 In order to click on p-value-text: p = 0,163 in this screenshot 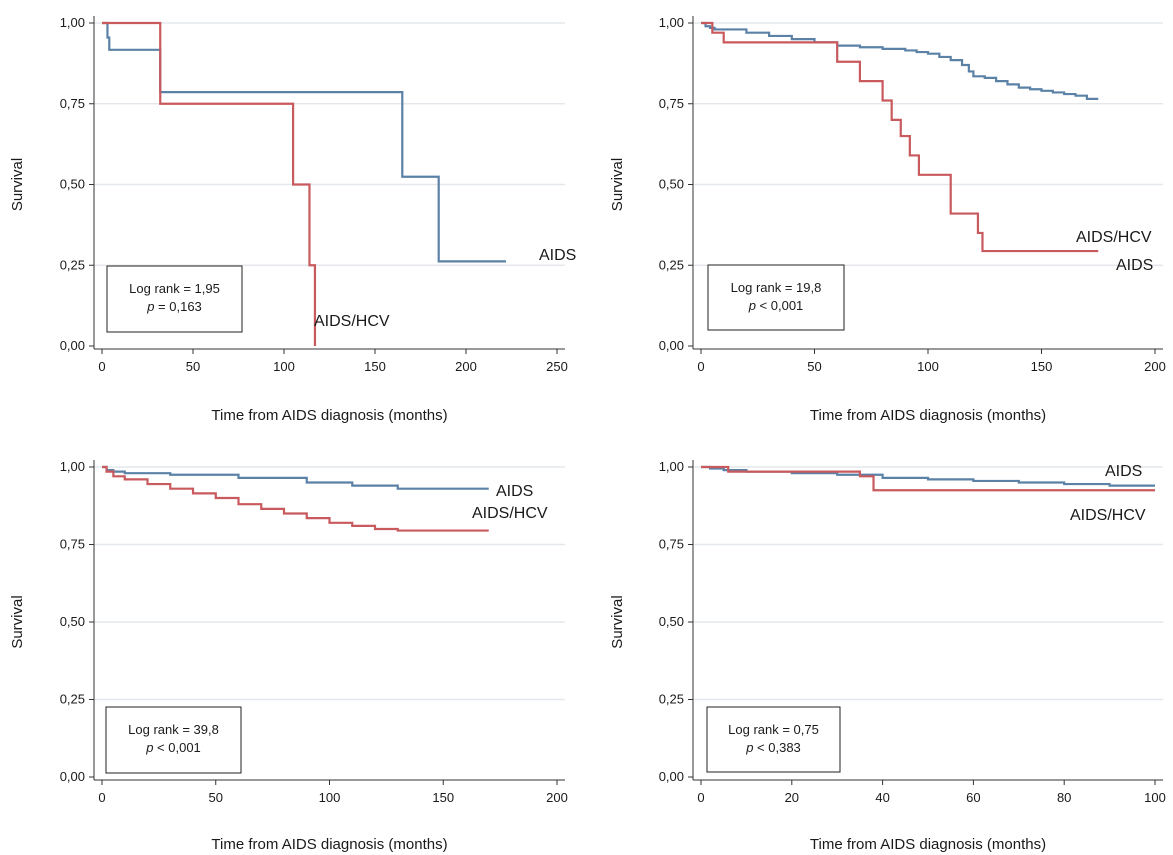, I will do `click(174, 306)`.